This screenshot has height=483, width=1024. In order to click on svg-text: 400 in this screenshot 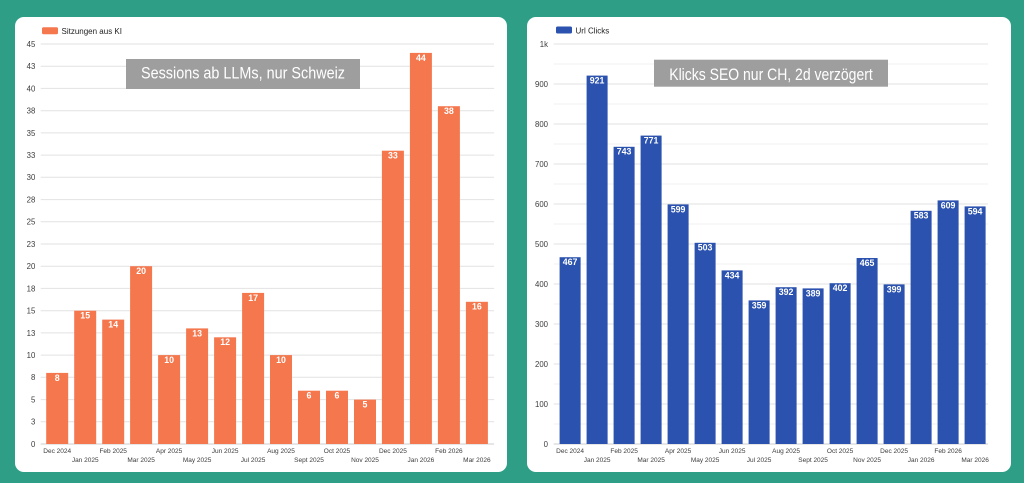, I will do `click(542, 284)`.